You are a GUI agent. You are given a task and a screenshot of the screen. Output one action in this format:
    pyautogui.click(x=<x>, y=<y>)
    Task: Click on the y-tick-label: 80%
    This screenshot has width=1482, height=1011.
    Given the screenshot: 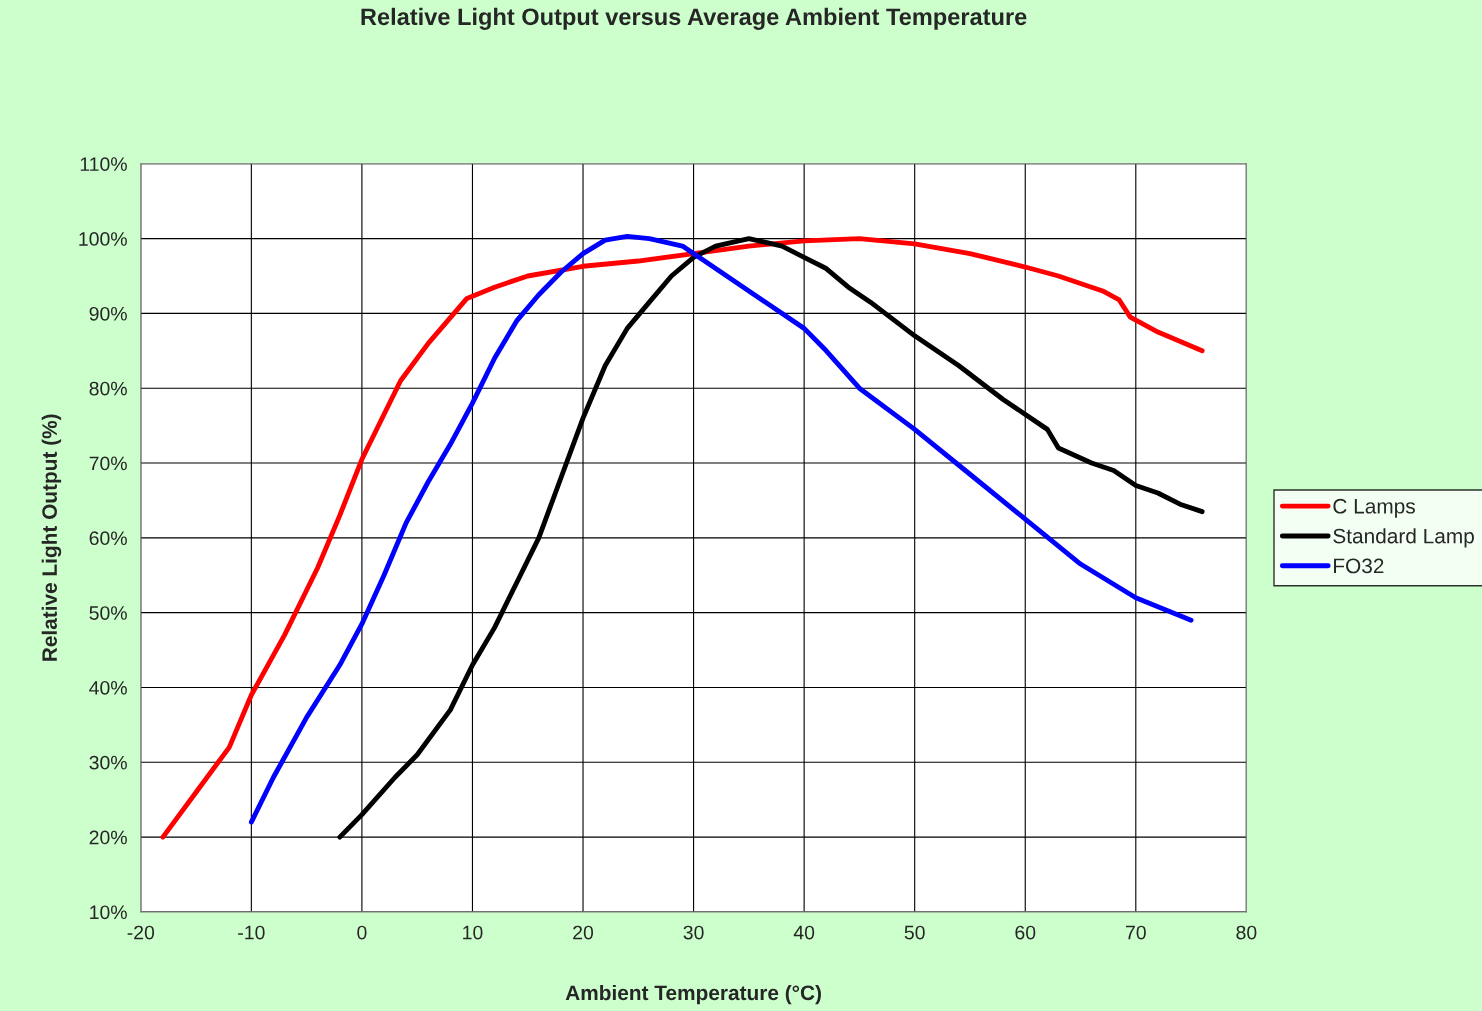 What is the action you would take?
    pyautogui.click(x=108, y=388)
    